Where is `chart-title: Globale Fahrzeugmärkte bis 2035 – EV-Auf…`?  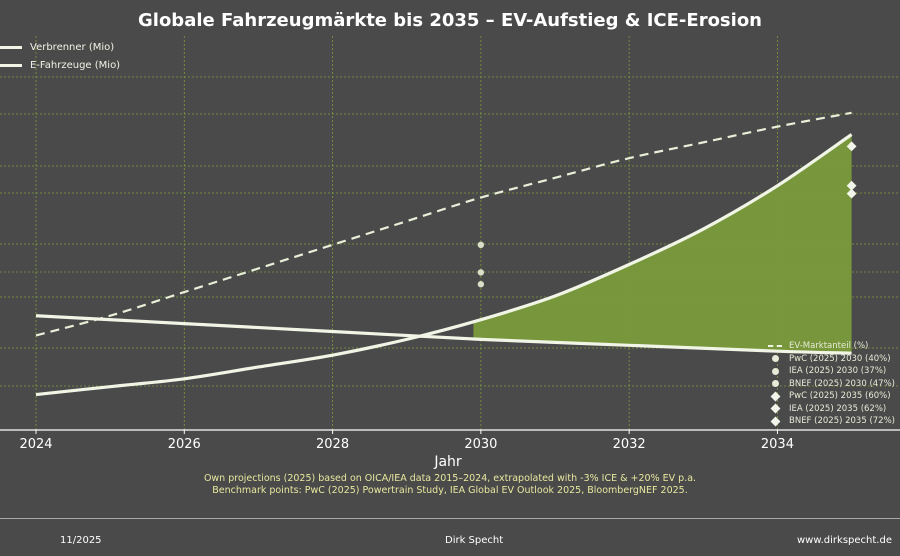 chart-title: Globale Fahrzeugmärkte bis 2035 – EV-Auf… is located at coordinates (450, 20).